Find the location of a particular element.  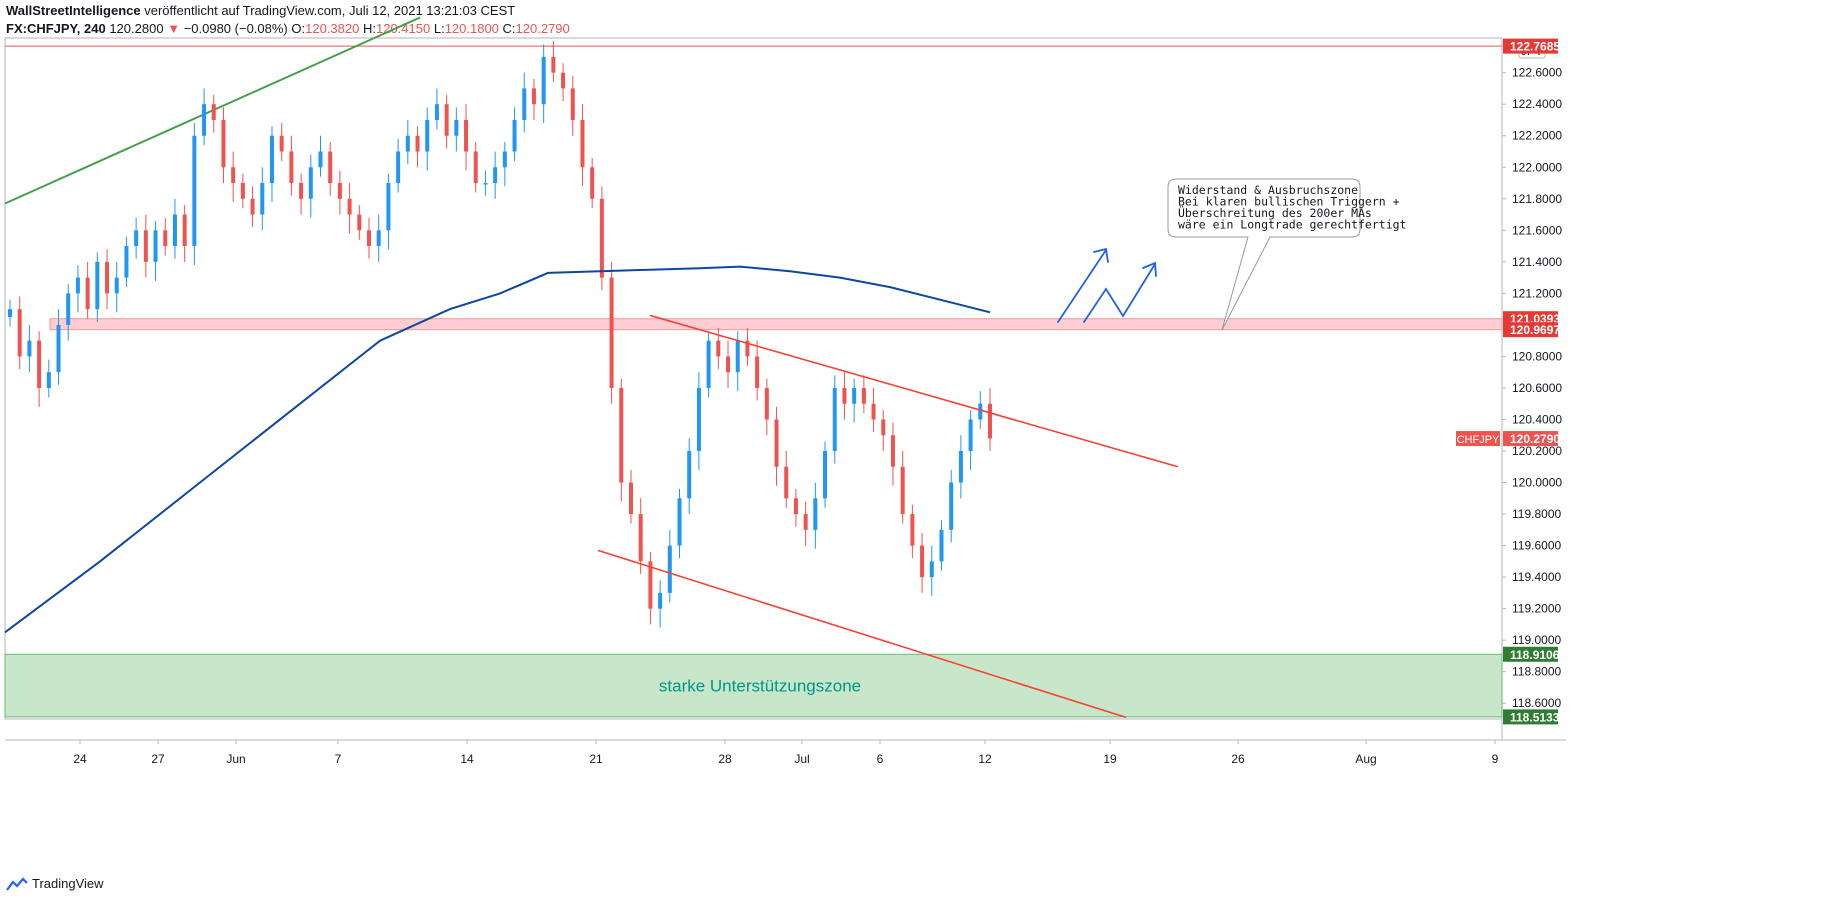

brand-label: TradingView is located at coordinates (68, 883).